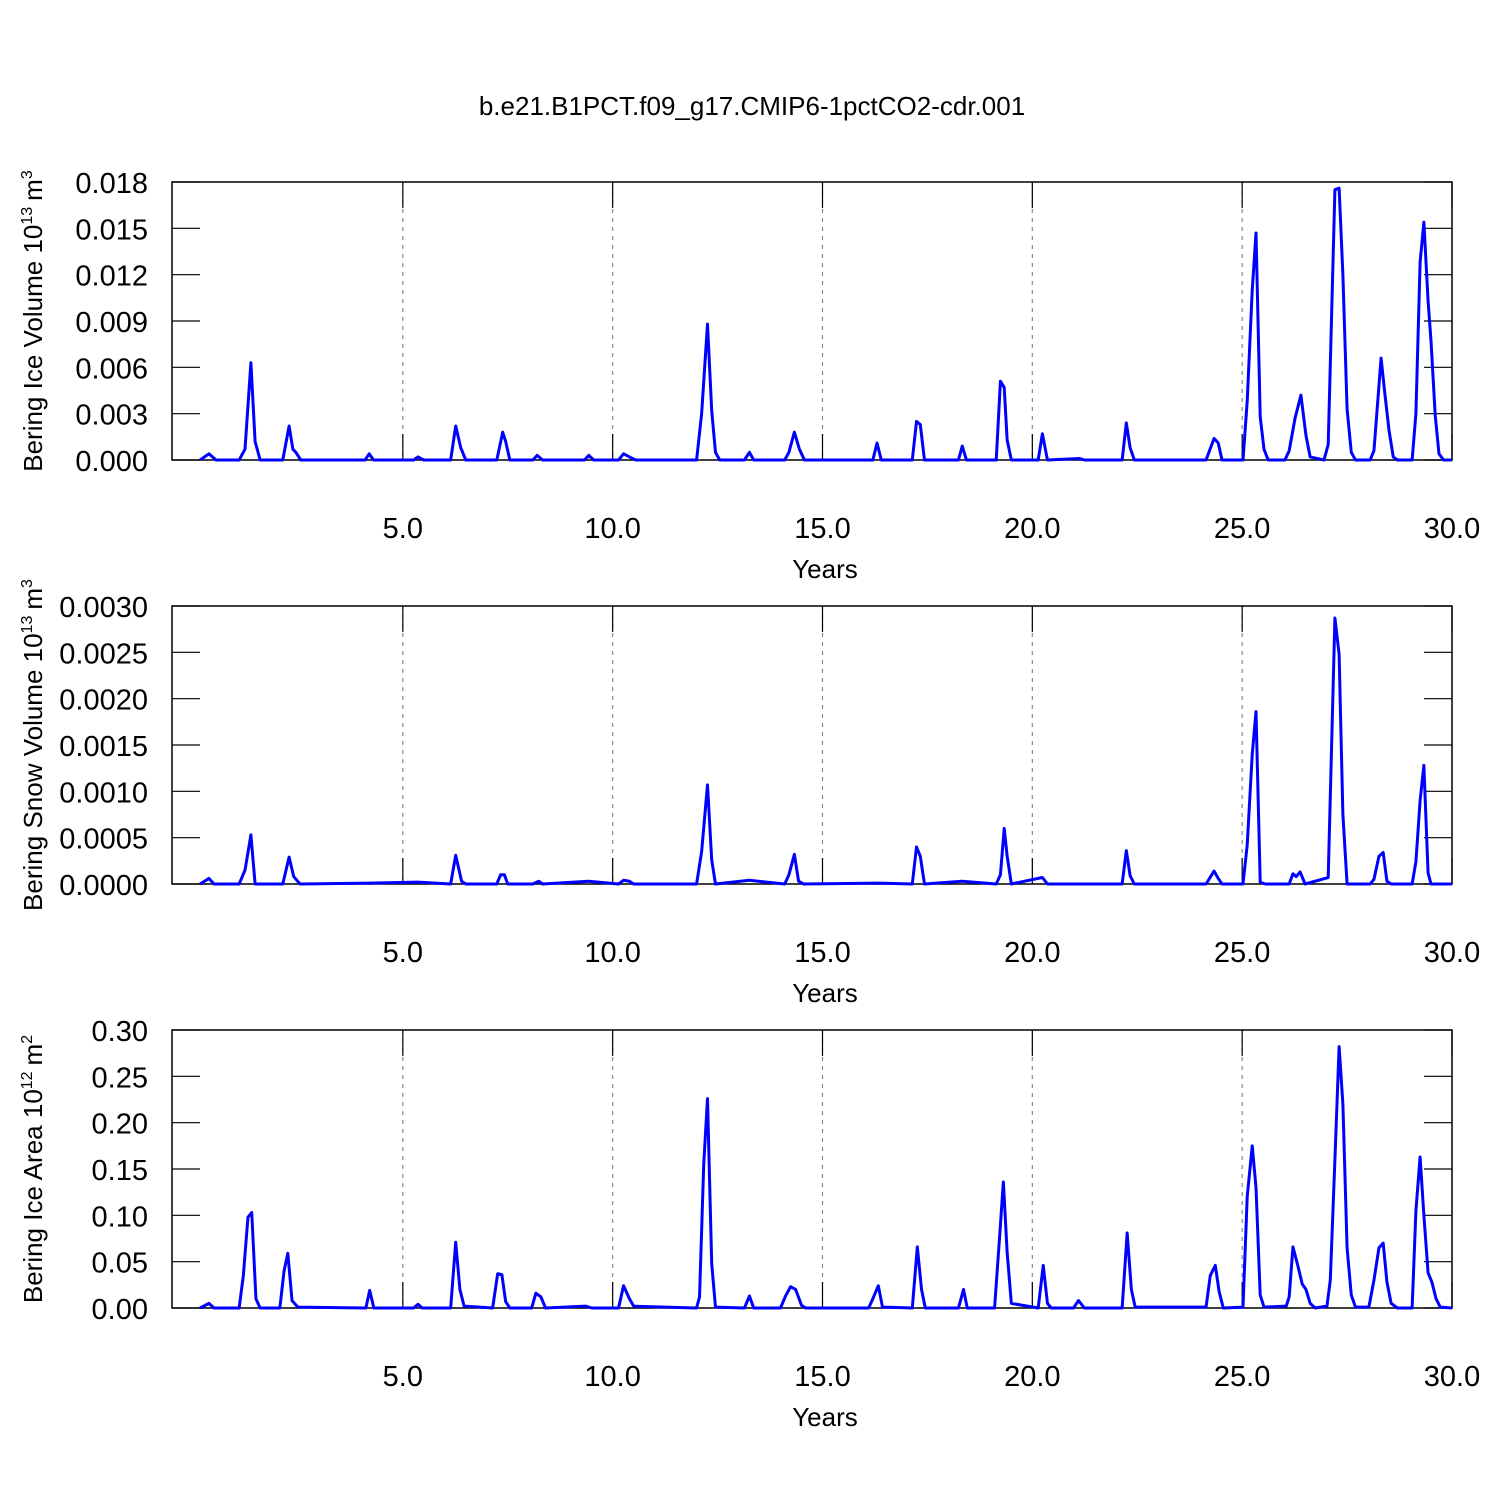 This screenshot has height=1500, width=1500. I want to click on y-tick-label: 0.10, so click(120, 1217).